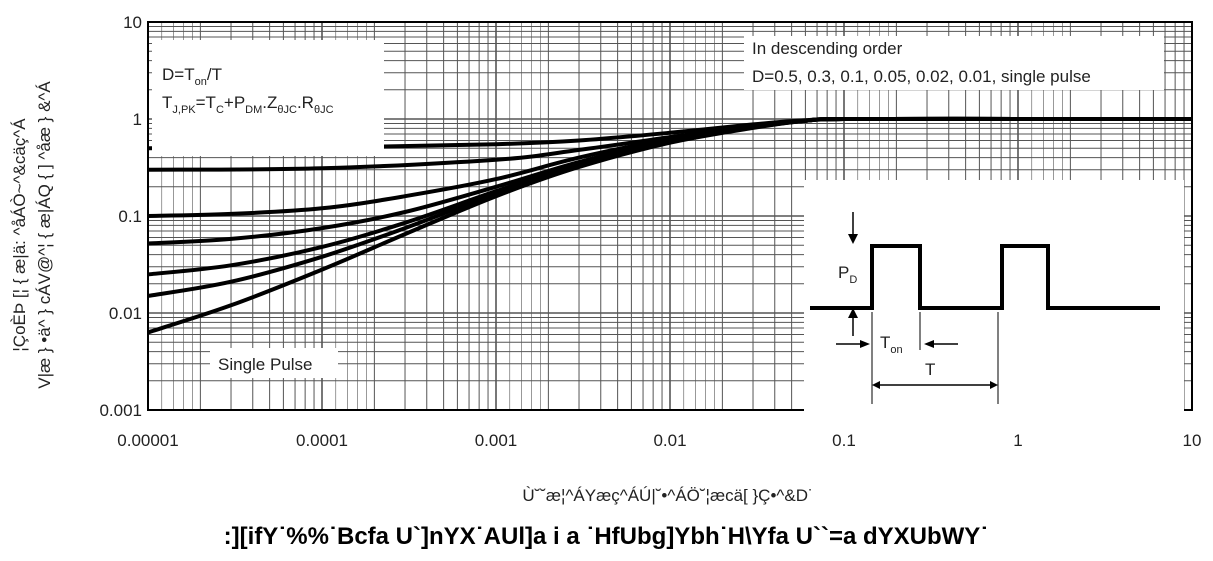 This screenshot has height=561, width=1213. Describe the element at coordinates (248, 104) in the screenshot. I see `junction-formula: TJ,PK=TC+PDM.ZθJC.RθJC` at that location.